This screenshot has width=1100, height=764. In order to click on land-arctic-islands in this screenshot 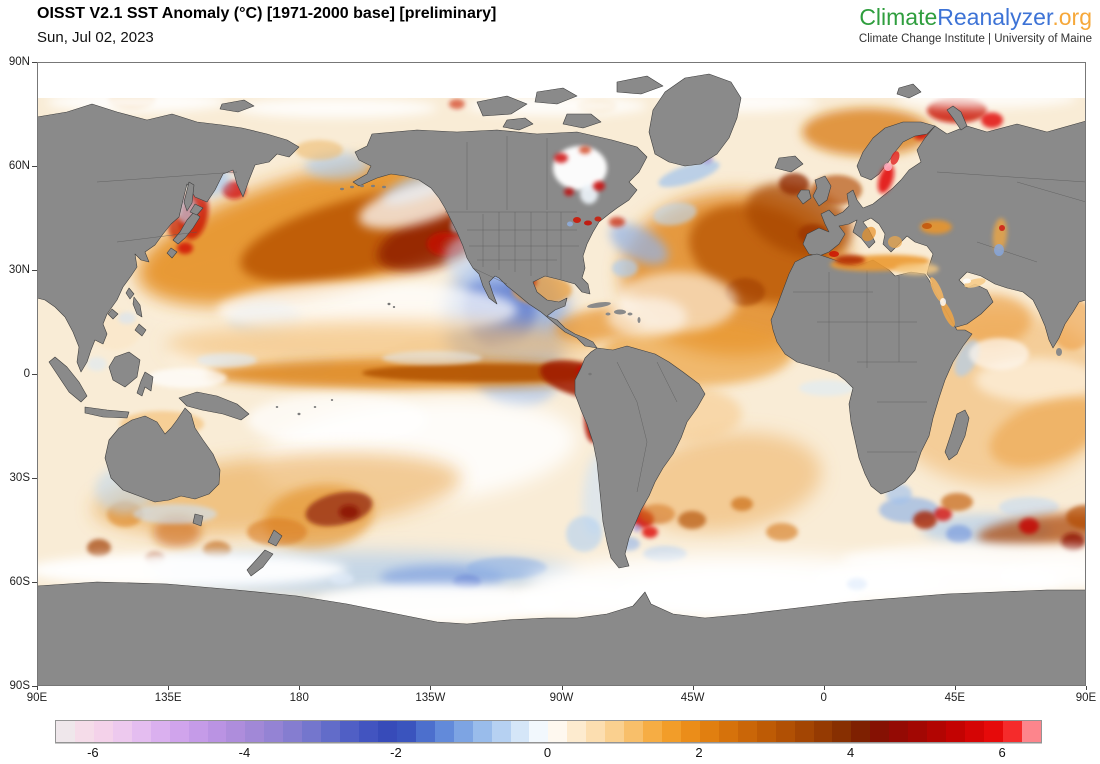, I will do `click(441, 103)`.